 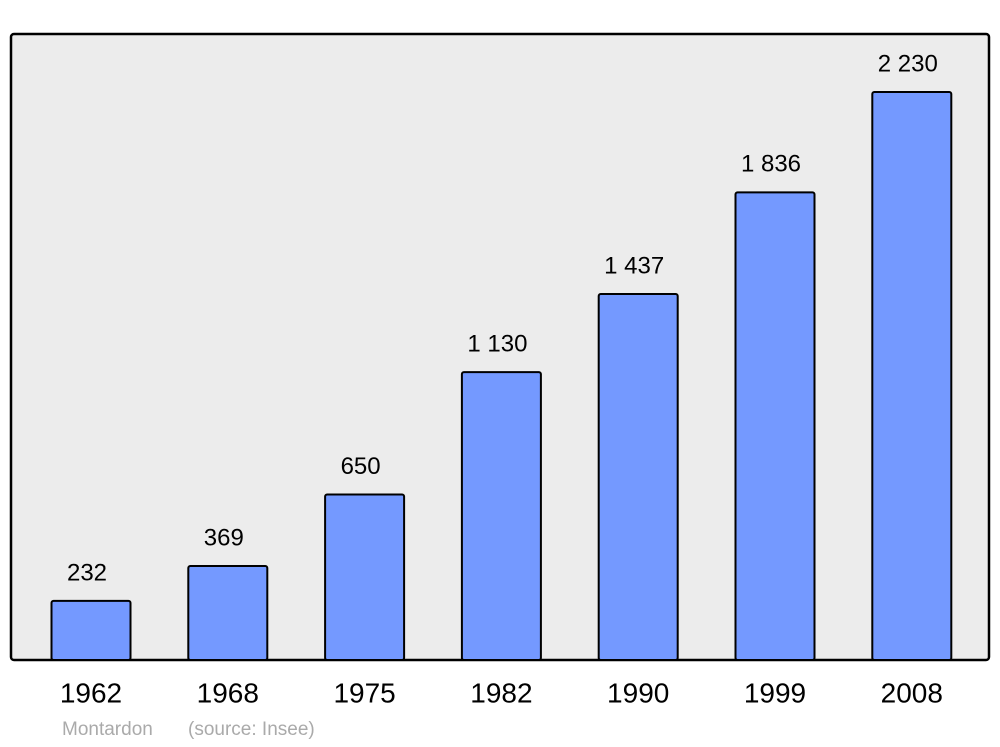 I want to click on value-label: 1 437, so click(x=634, y=265).